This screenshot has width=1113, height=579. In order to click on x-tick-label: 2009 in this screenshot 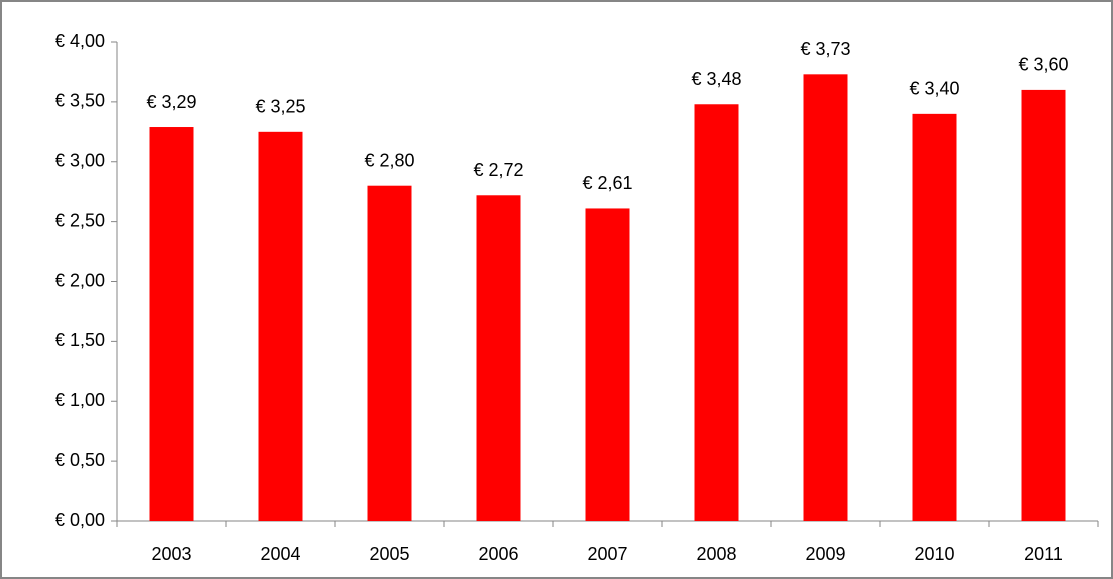, I will do `click(825, 554)`.